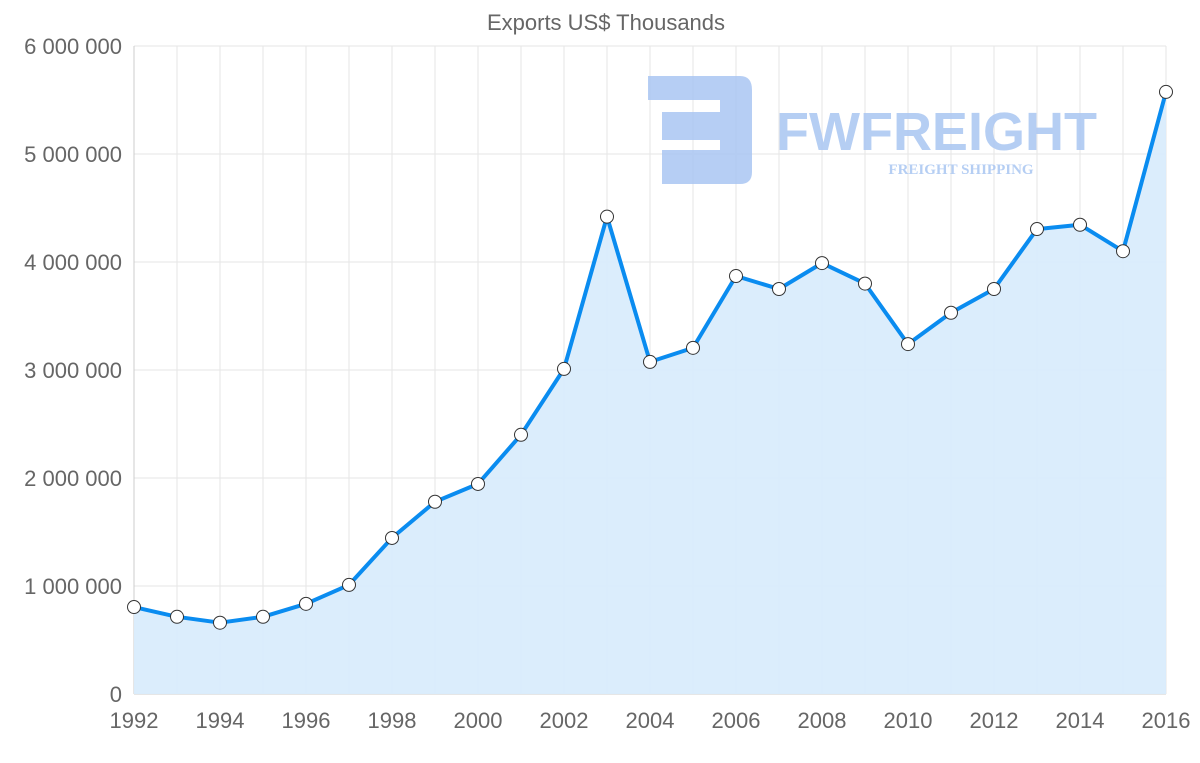 The image size is (1200, 763). Describe the element at coordinates (936, 132) in the screenshot. I see `watermark-brand: FWFREIGHT` at that location.